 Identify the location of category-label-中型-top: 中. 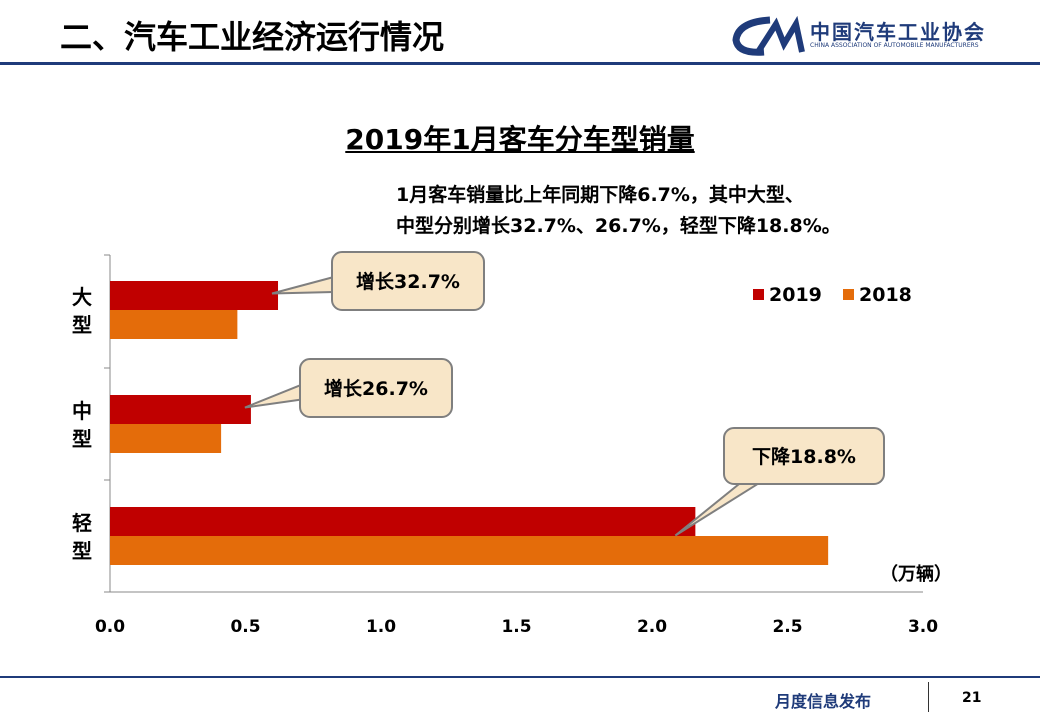
(82, 411).